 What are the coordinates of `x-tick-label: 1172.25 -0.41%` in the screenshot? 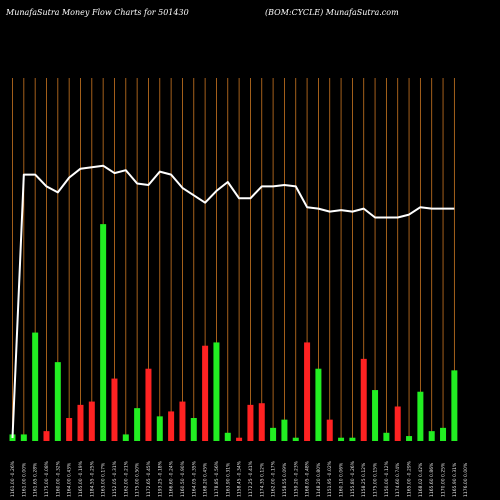 It's located at (251, 478).